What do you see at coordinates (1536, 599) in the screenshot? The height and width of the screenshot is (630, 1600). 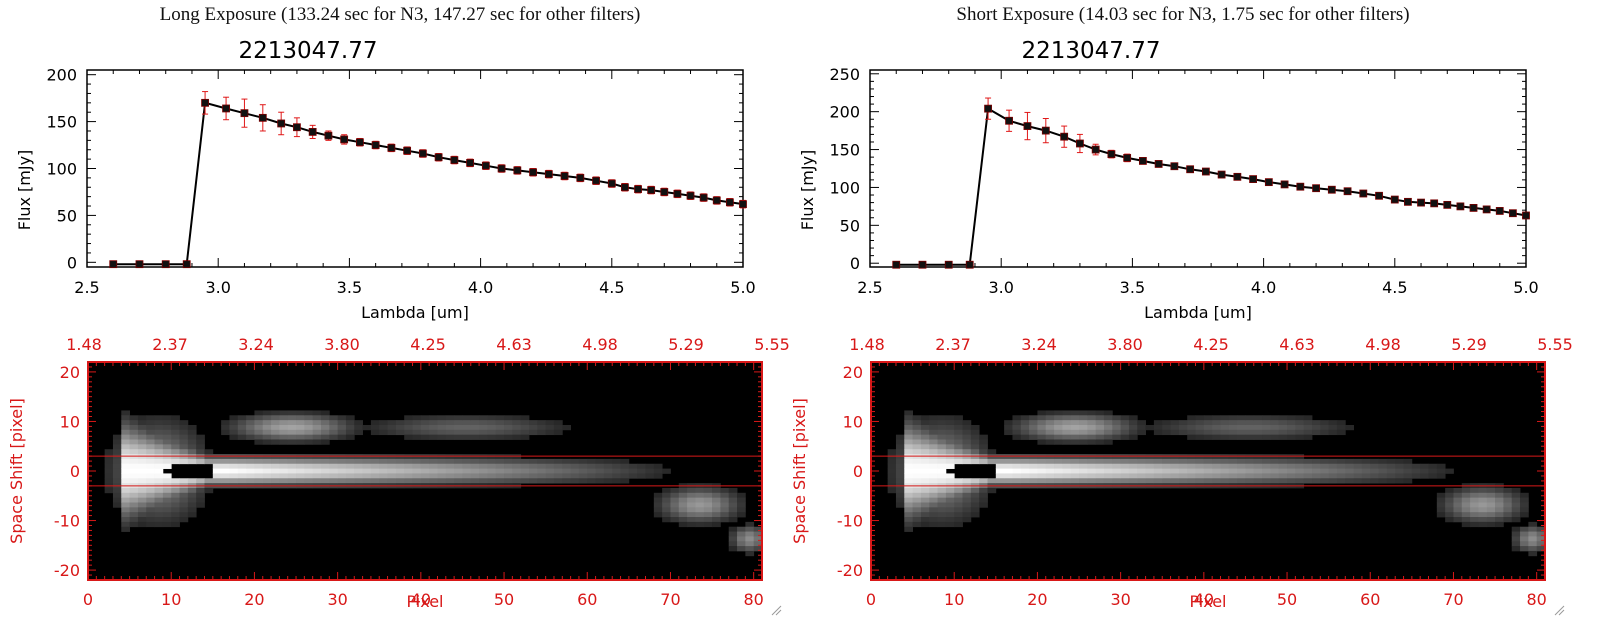 I see `short-image-xtick-label: 80` at bounding box center [1536, 599].